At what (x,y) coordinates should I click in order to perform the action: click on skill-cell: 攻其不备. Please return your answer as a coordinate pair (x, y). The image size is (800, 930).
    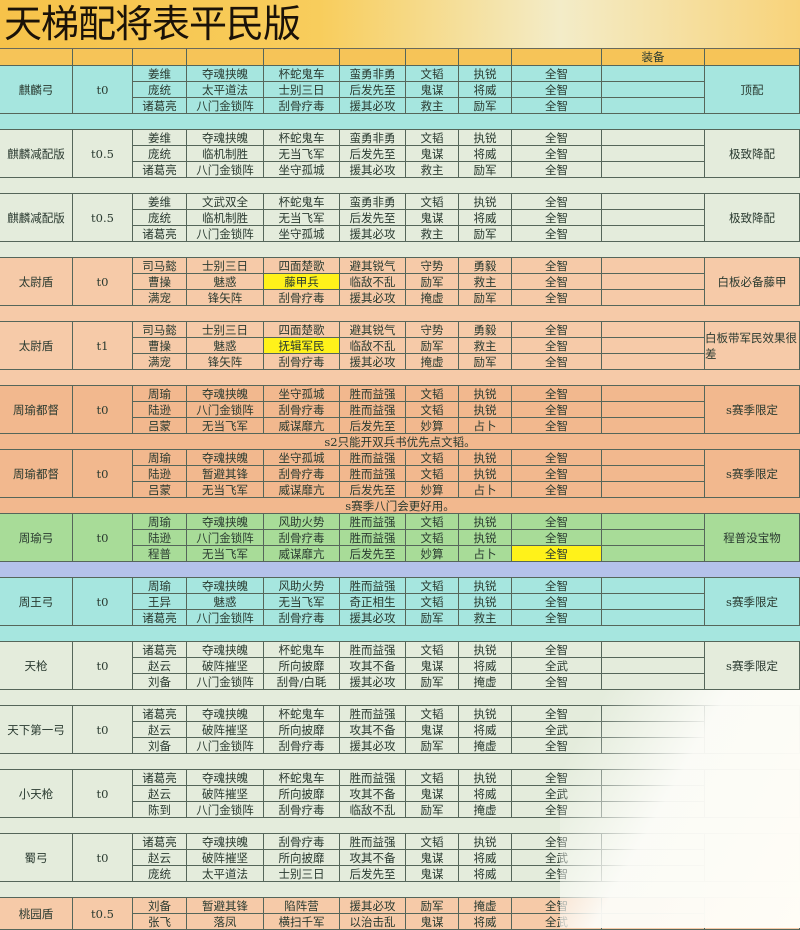
    Looking at the image, I should click on (373, 794).